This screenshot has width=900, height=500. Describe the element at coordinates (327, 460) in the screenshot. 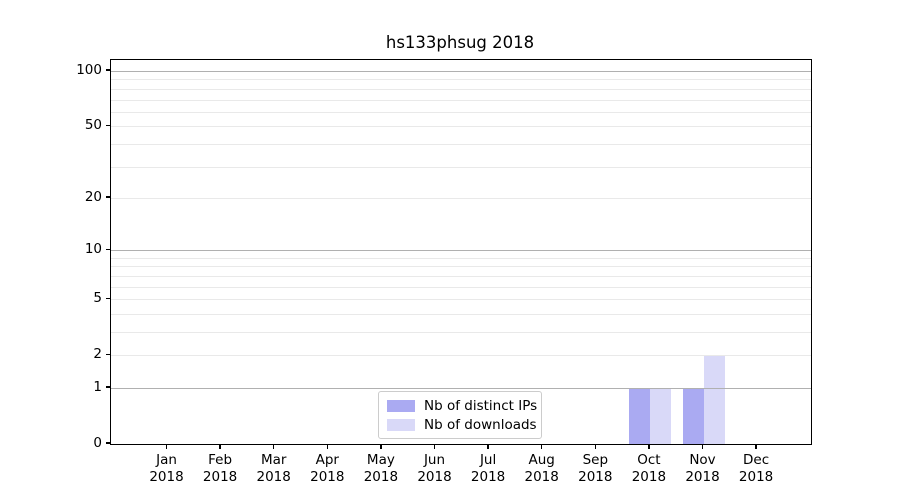

I see `x-tick-month: Apr` at that location.